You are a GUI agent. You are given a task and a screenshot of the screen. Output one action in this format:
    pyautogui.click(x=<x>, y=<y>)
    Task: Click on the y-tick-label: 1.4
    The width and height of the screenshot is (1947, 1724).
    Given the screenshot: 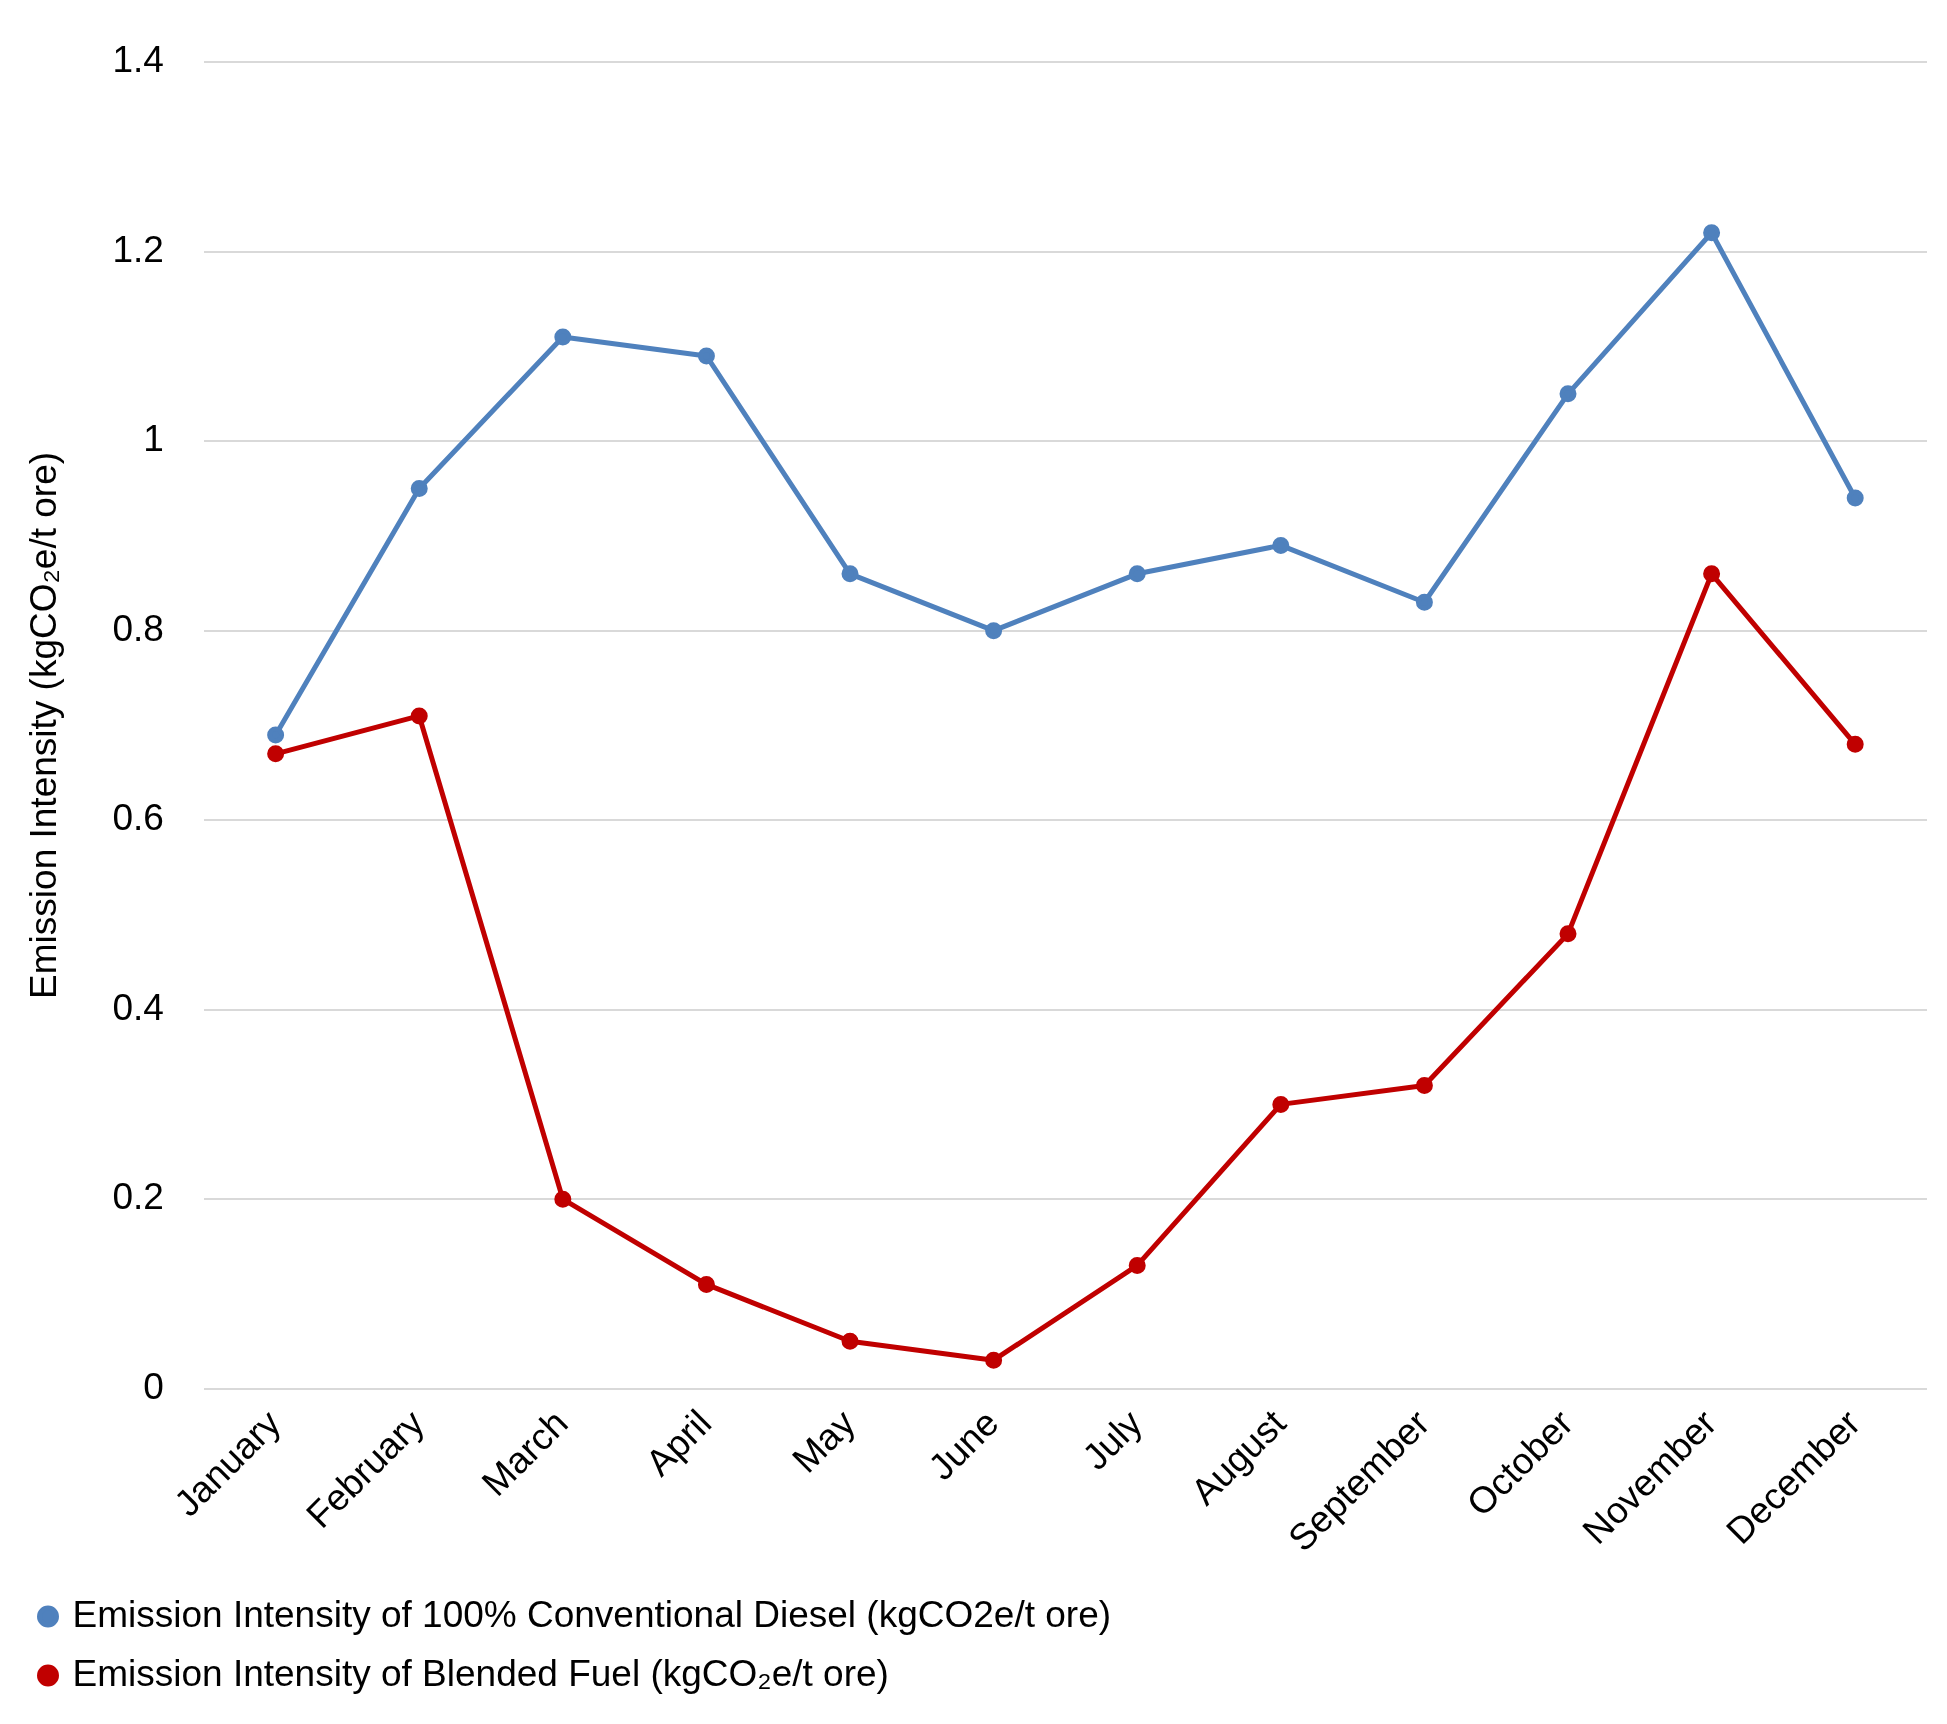 What is the action you would take?
    pyautogui.click(x=138, y=60)
    